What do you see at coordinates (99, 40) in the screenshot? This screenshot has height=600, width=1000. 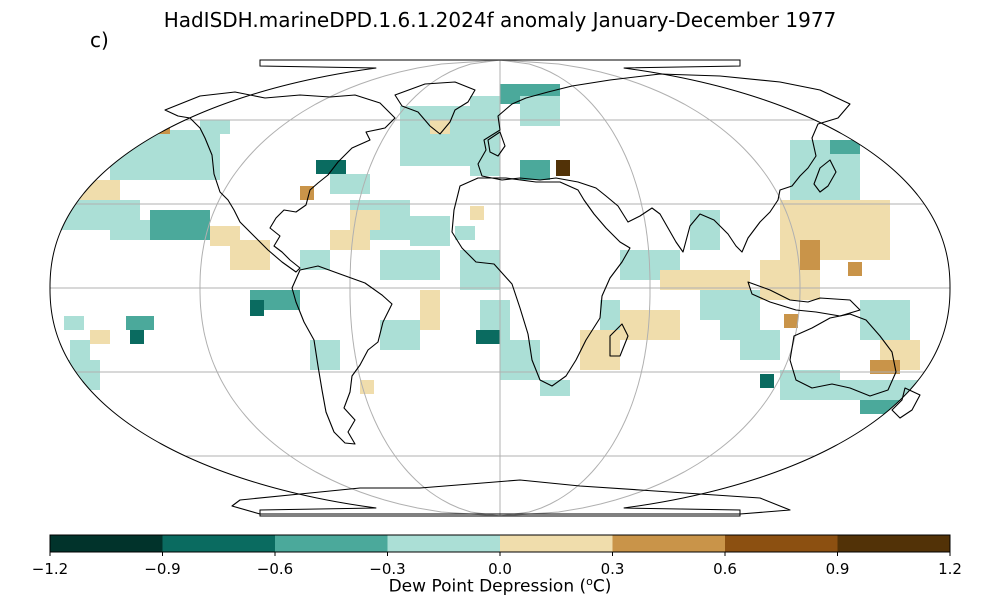 I see `panel-label: c)` at bounding box center [99, 40].